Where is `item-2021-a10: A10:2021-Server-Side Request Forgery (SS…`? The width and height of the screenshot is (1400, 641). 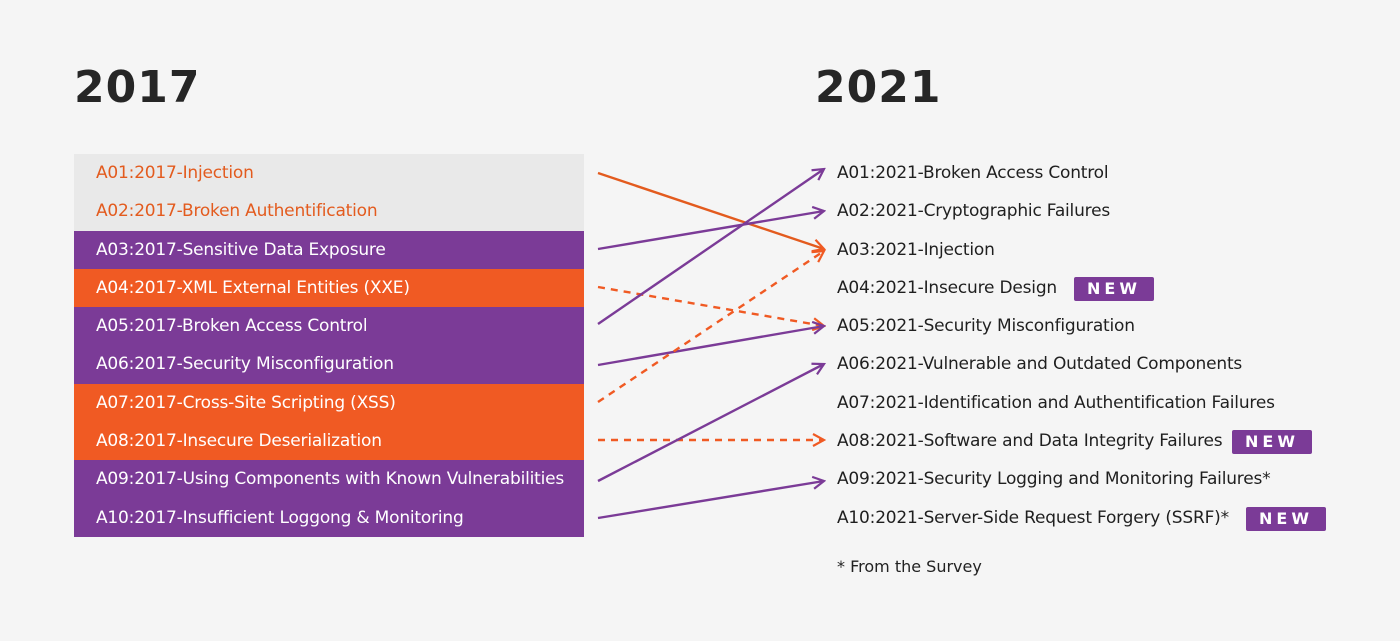 item-2021-a10: A10:2021-Server-Side Request Forgery (SS… is located at coordinates (1081, 518).